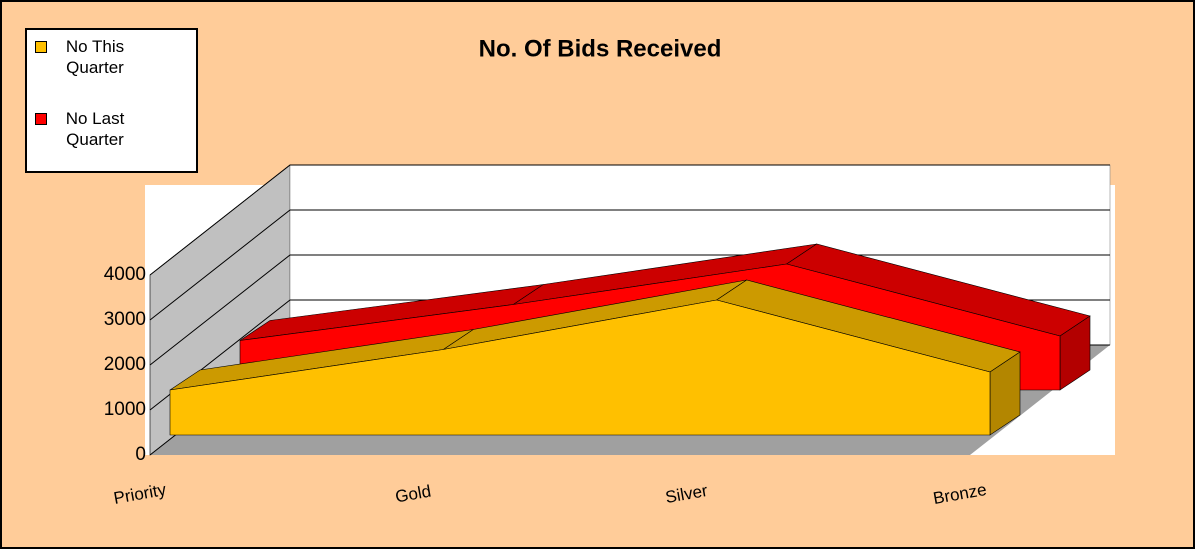 This screenshot has height=549, width=1195. I want to click on chart-title: No. Of Bids Received, so click(600, 48).